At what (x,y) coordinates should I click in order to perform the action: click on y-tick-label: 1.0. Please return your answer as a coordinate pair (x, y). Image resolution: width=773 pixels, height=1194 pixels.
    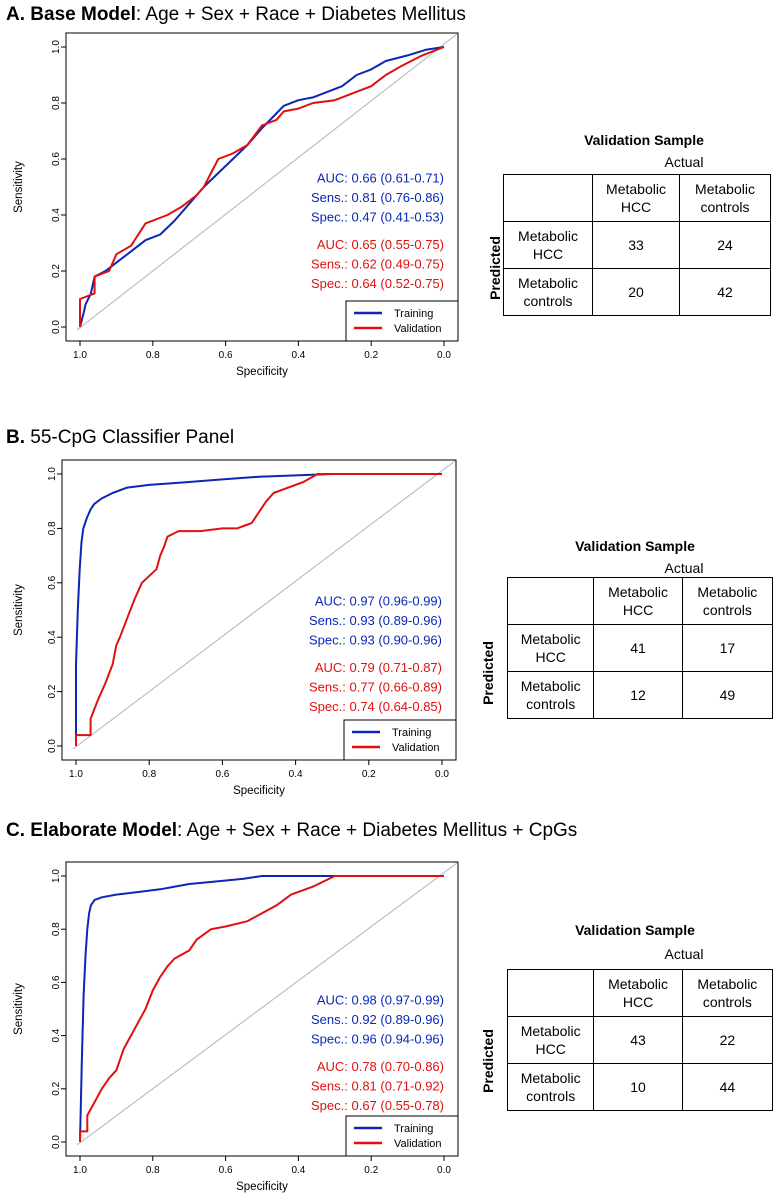
    Looking at the image, I should click on (52, 474).